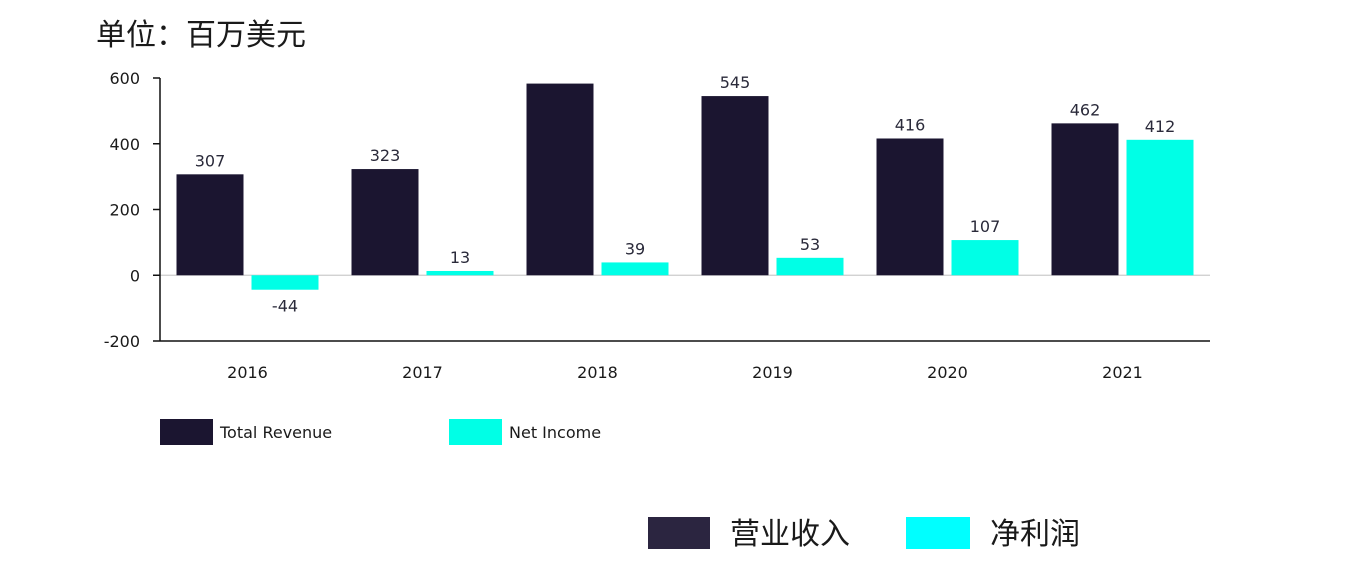 This screenshot has width=1360, height=570. What do you see at coordinates (1035, 534) in the screenshot?
I see `legend2-label: 净利润` at bounding box center [1035, 534].